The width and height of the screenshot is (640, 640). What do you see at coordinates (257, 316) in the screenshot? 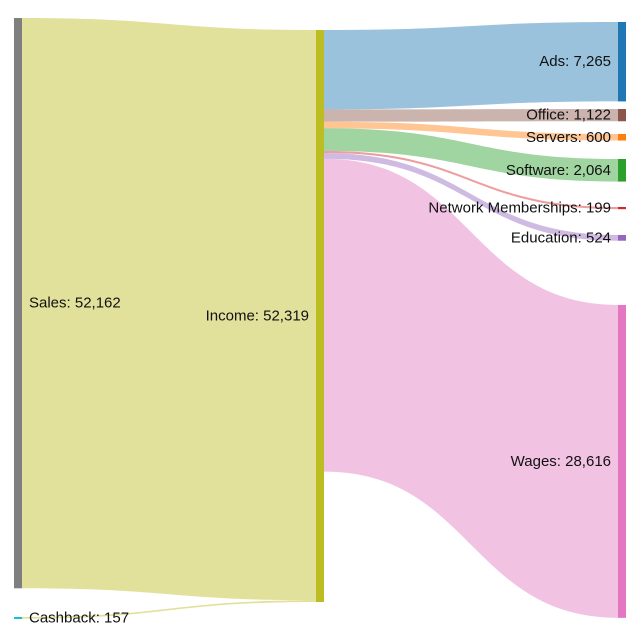
I see `label-income: Income: 52,319` at bounding box center [257, 316].